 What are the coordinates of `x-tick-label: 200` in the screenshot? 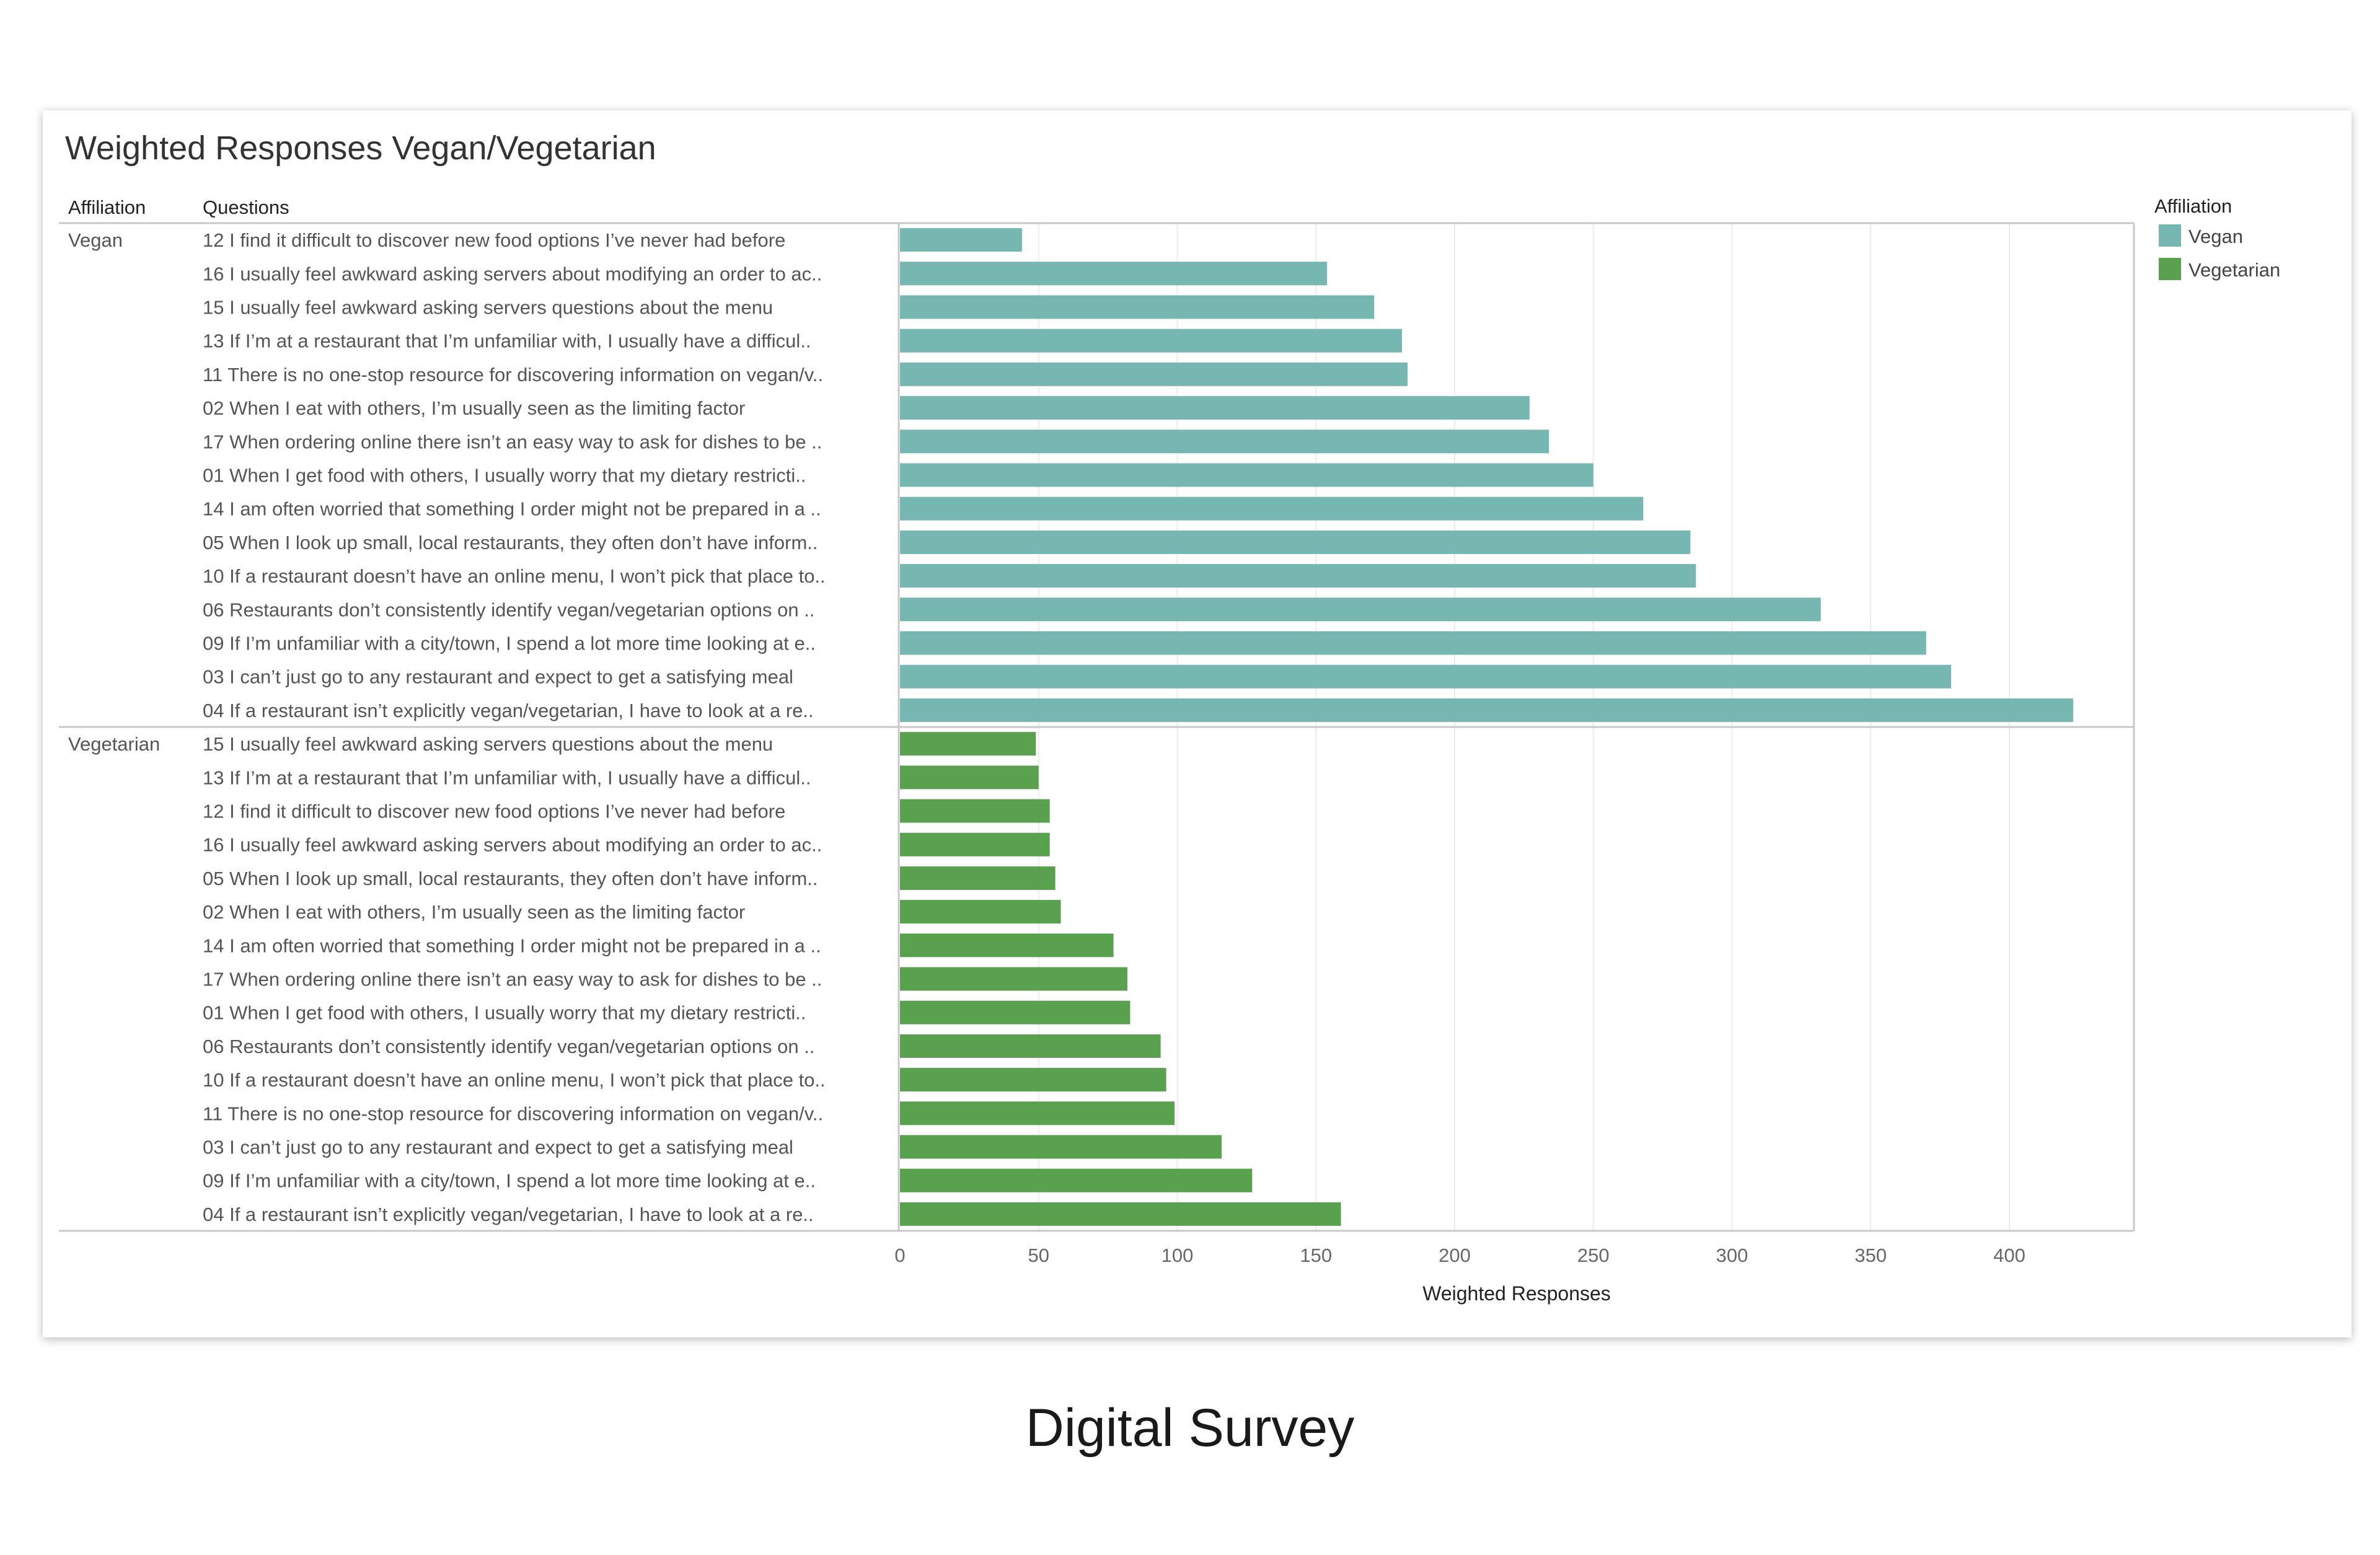 It's located at (1455, 1255).